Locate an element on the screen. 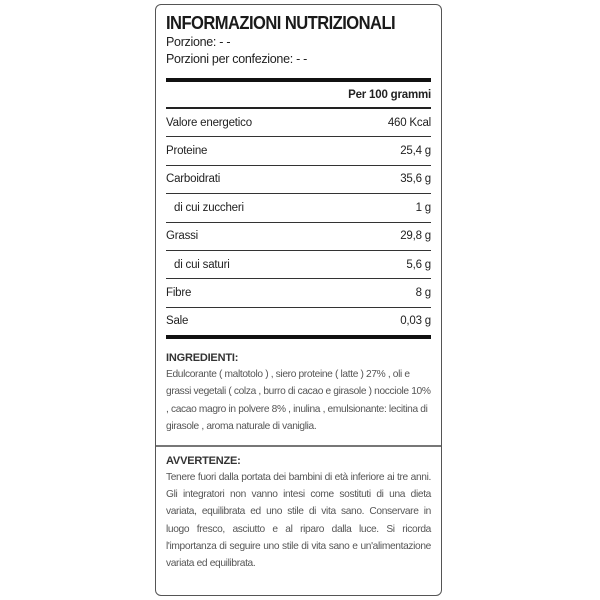  ingredients-title: INGREDIENTI: is located at coordinates (202, 358).